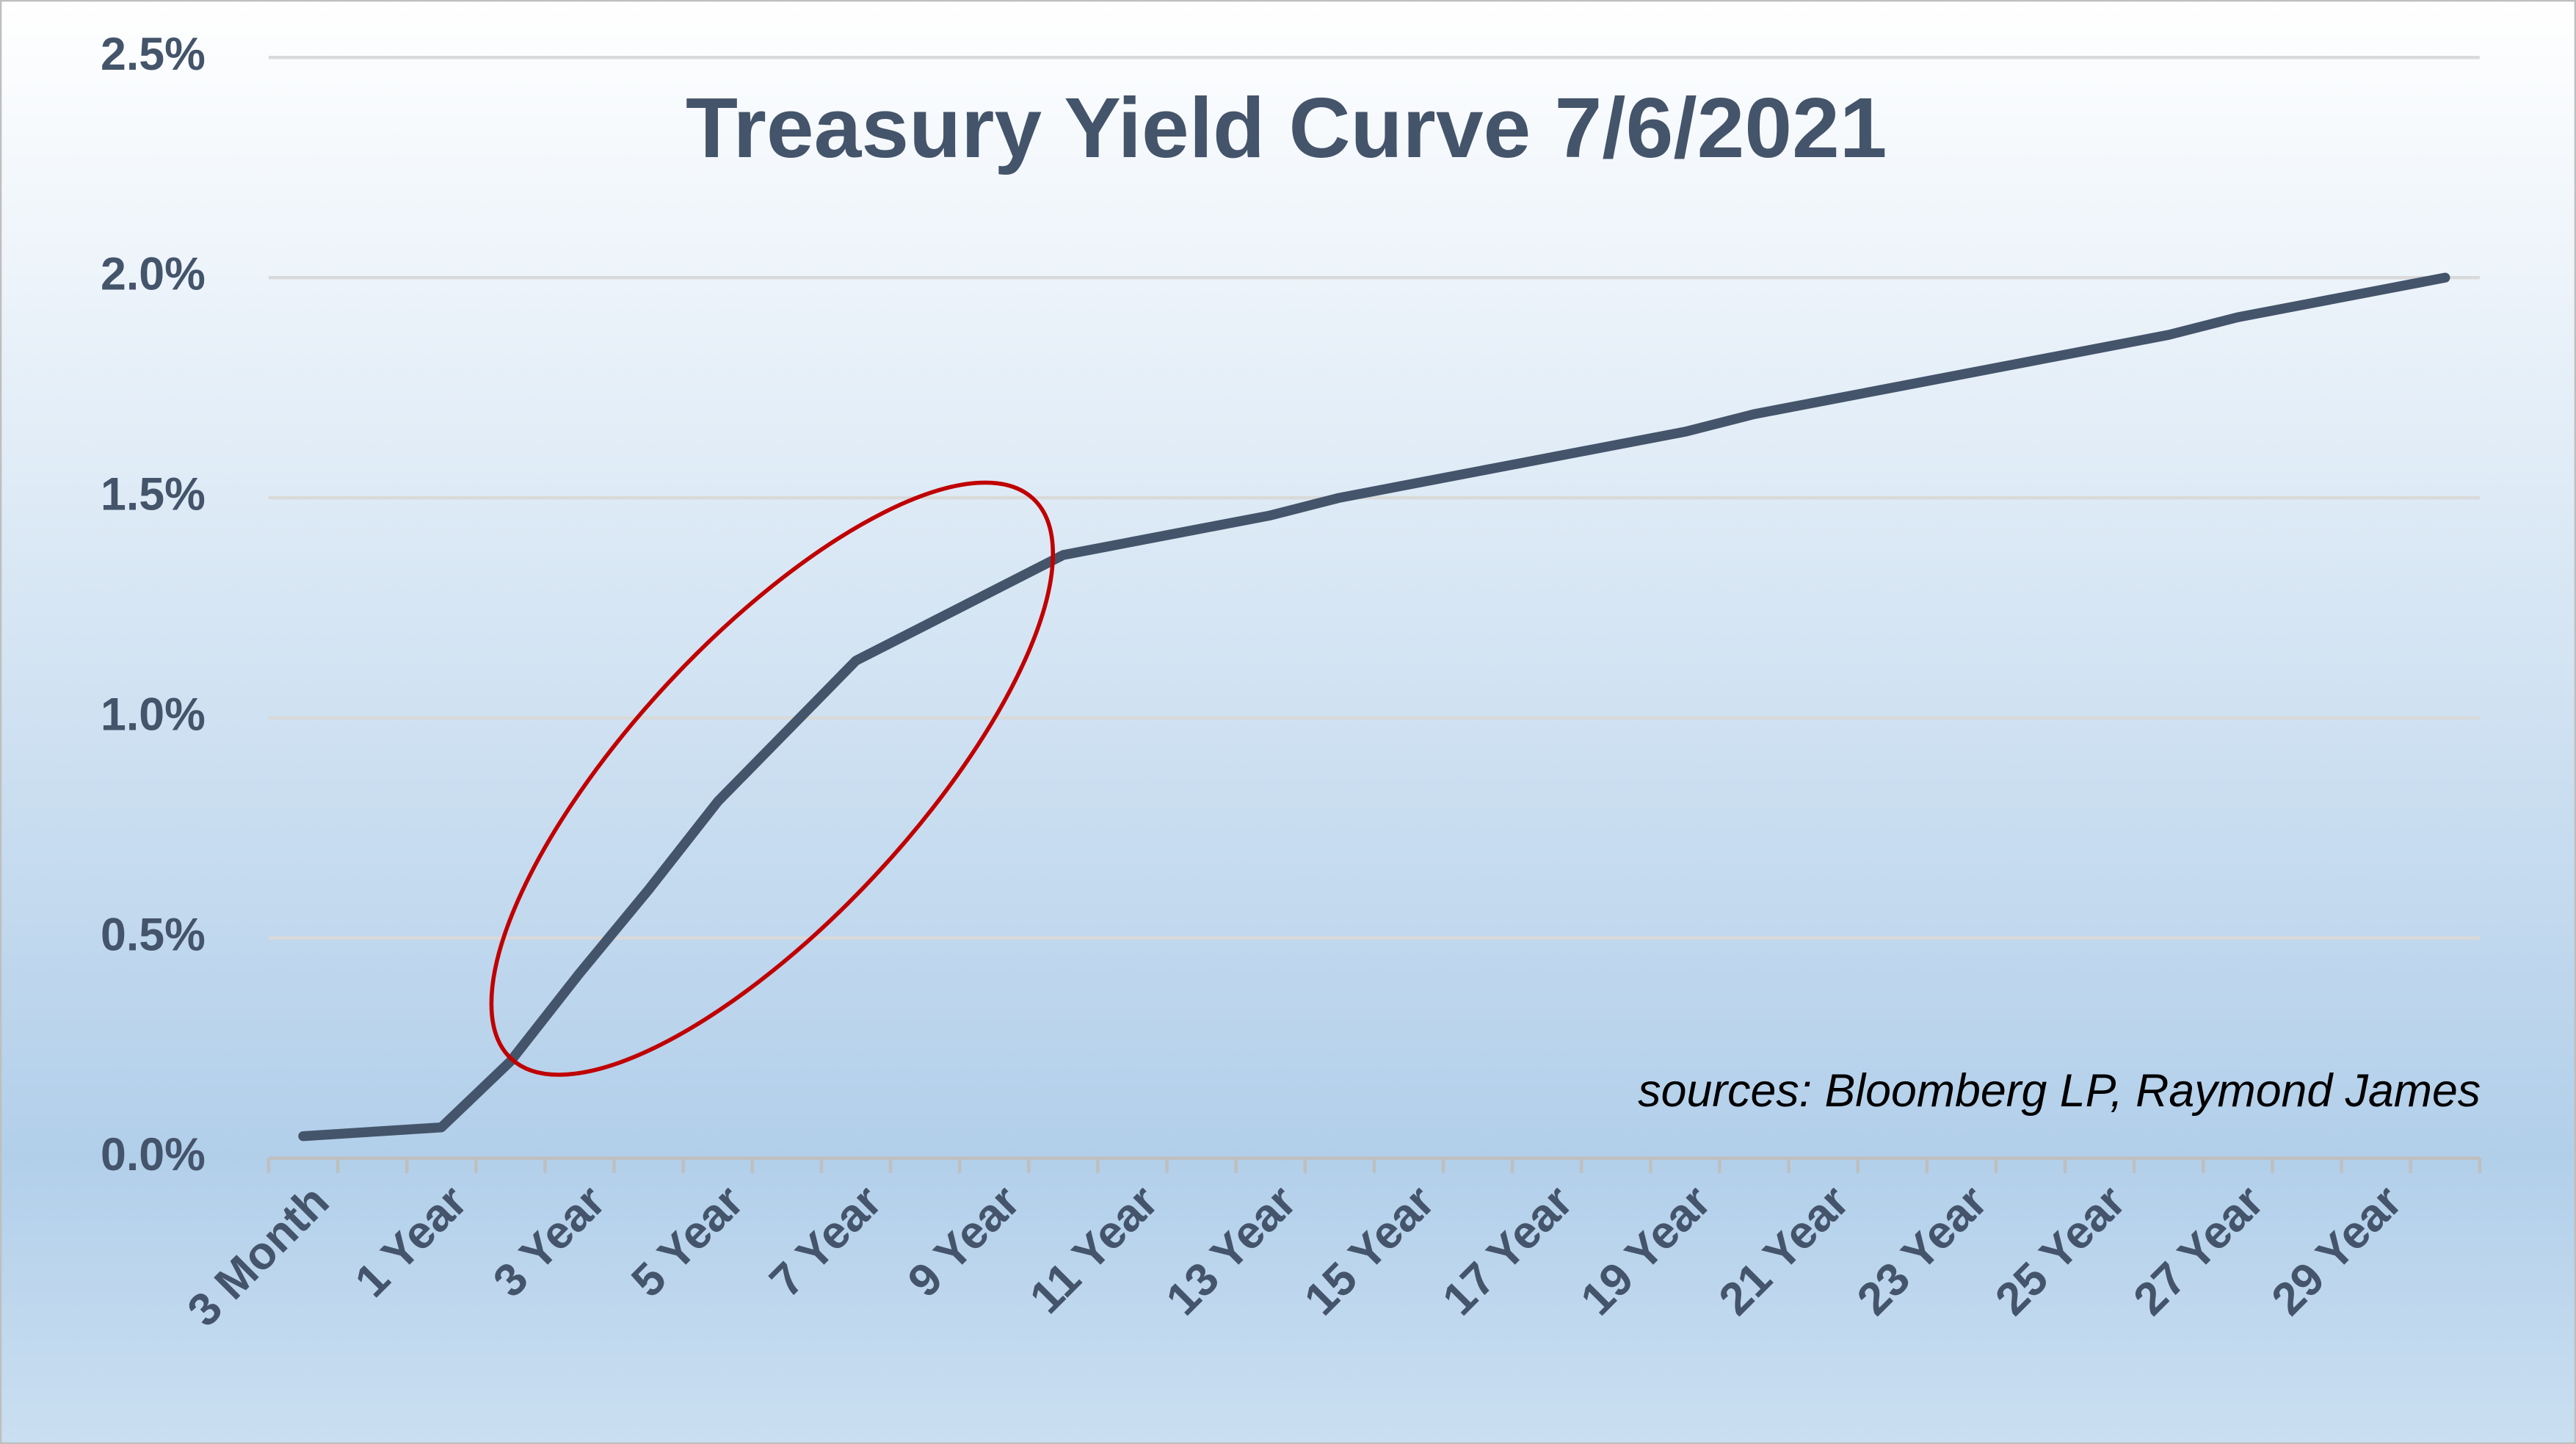  Describe the element at coordinates (154, 54) in the screenshot. I see `y-tick-label: 2.5%` at that location.